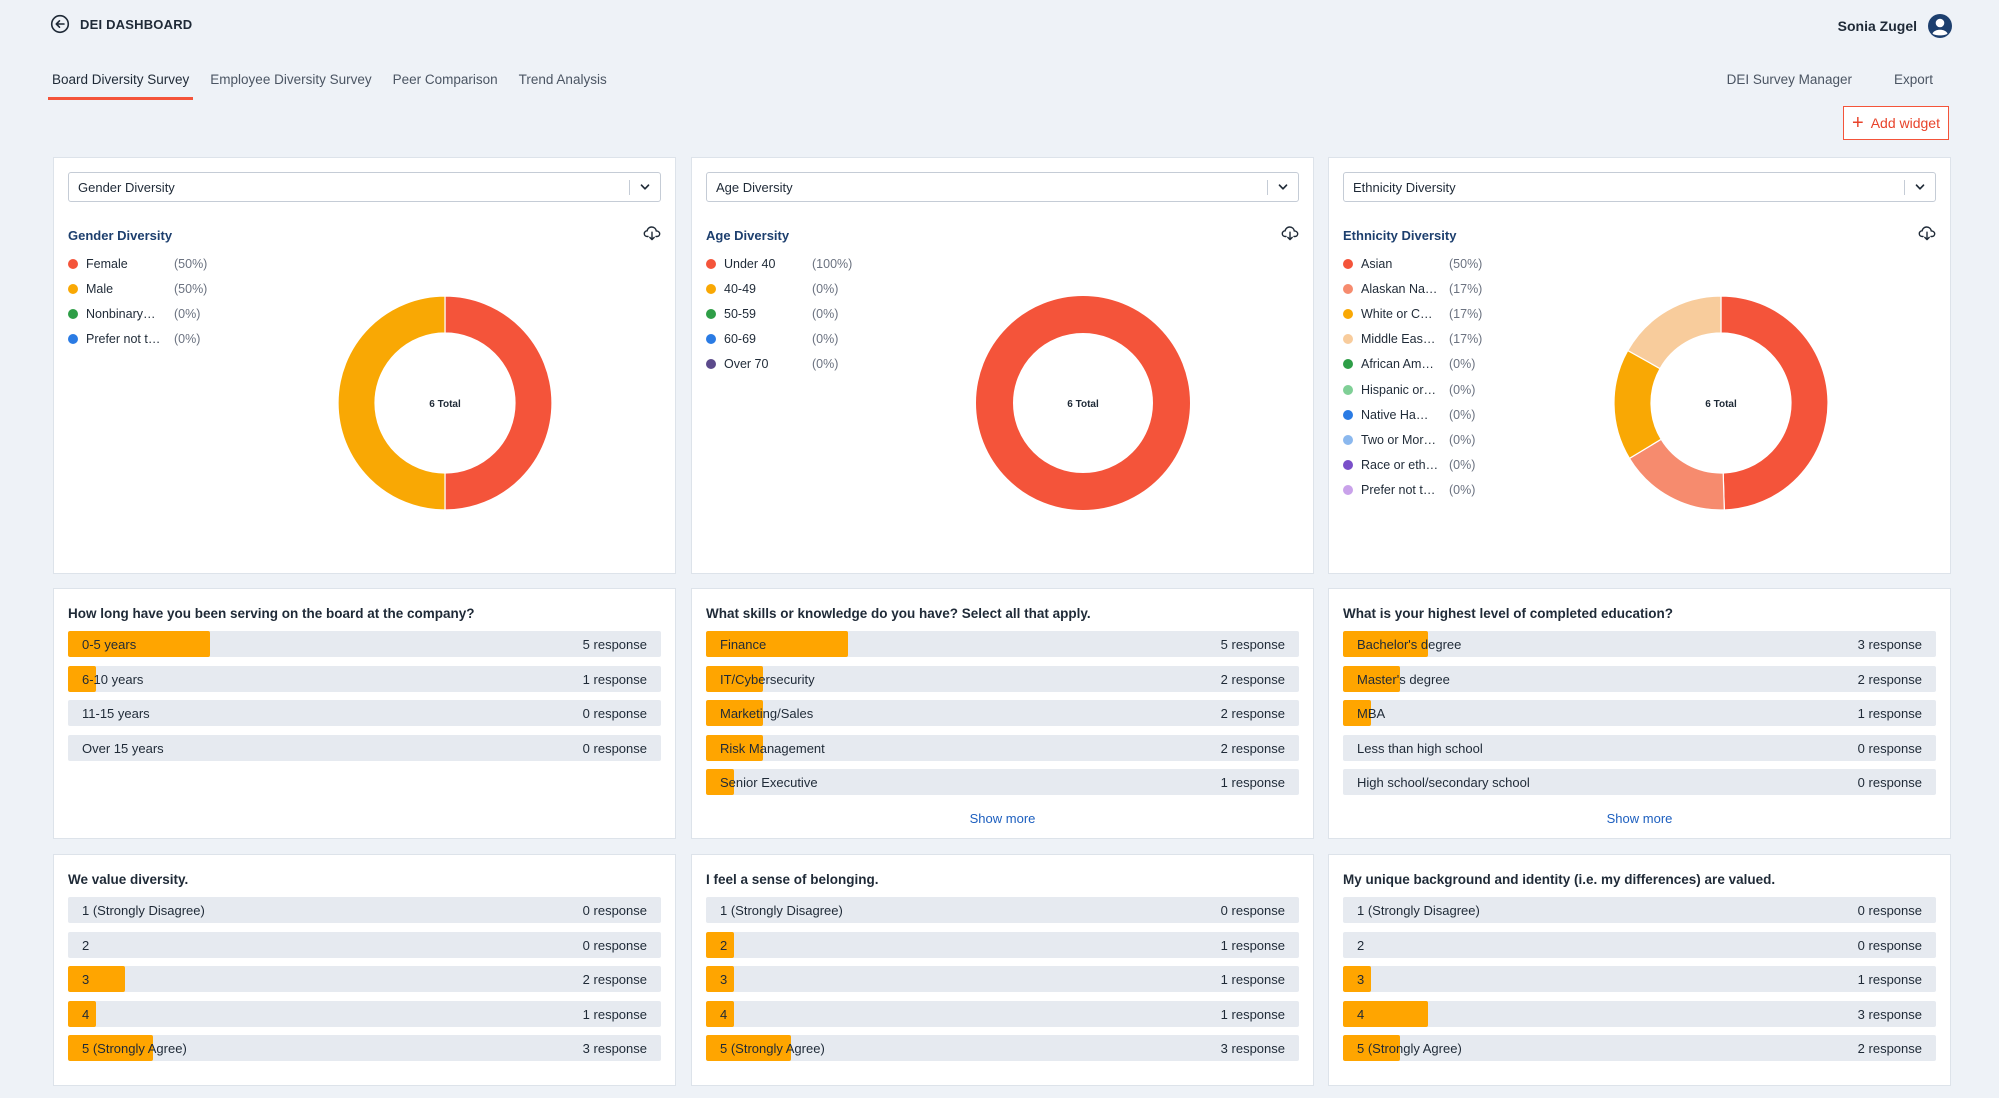  Describe the element at coordinates (1639, 678) in the screenshot. I see `response-bar-master-s-degree: Master's degree 2 response` at that location.